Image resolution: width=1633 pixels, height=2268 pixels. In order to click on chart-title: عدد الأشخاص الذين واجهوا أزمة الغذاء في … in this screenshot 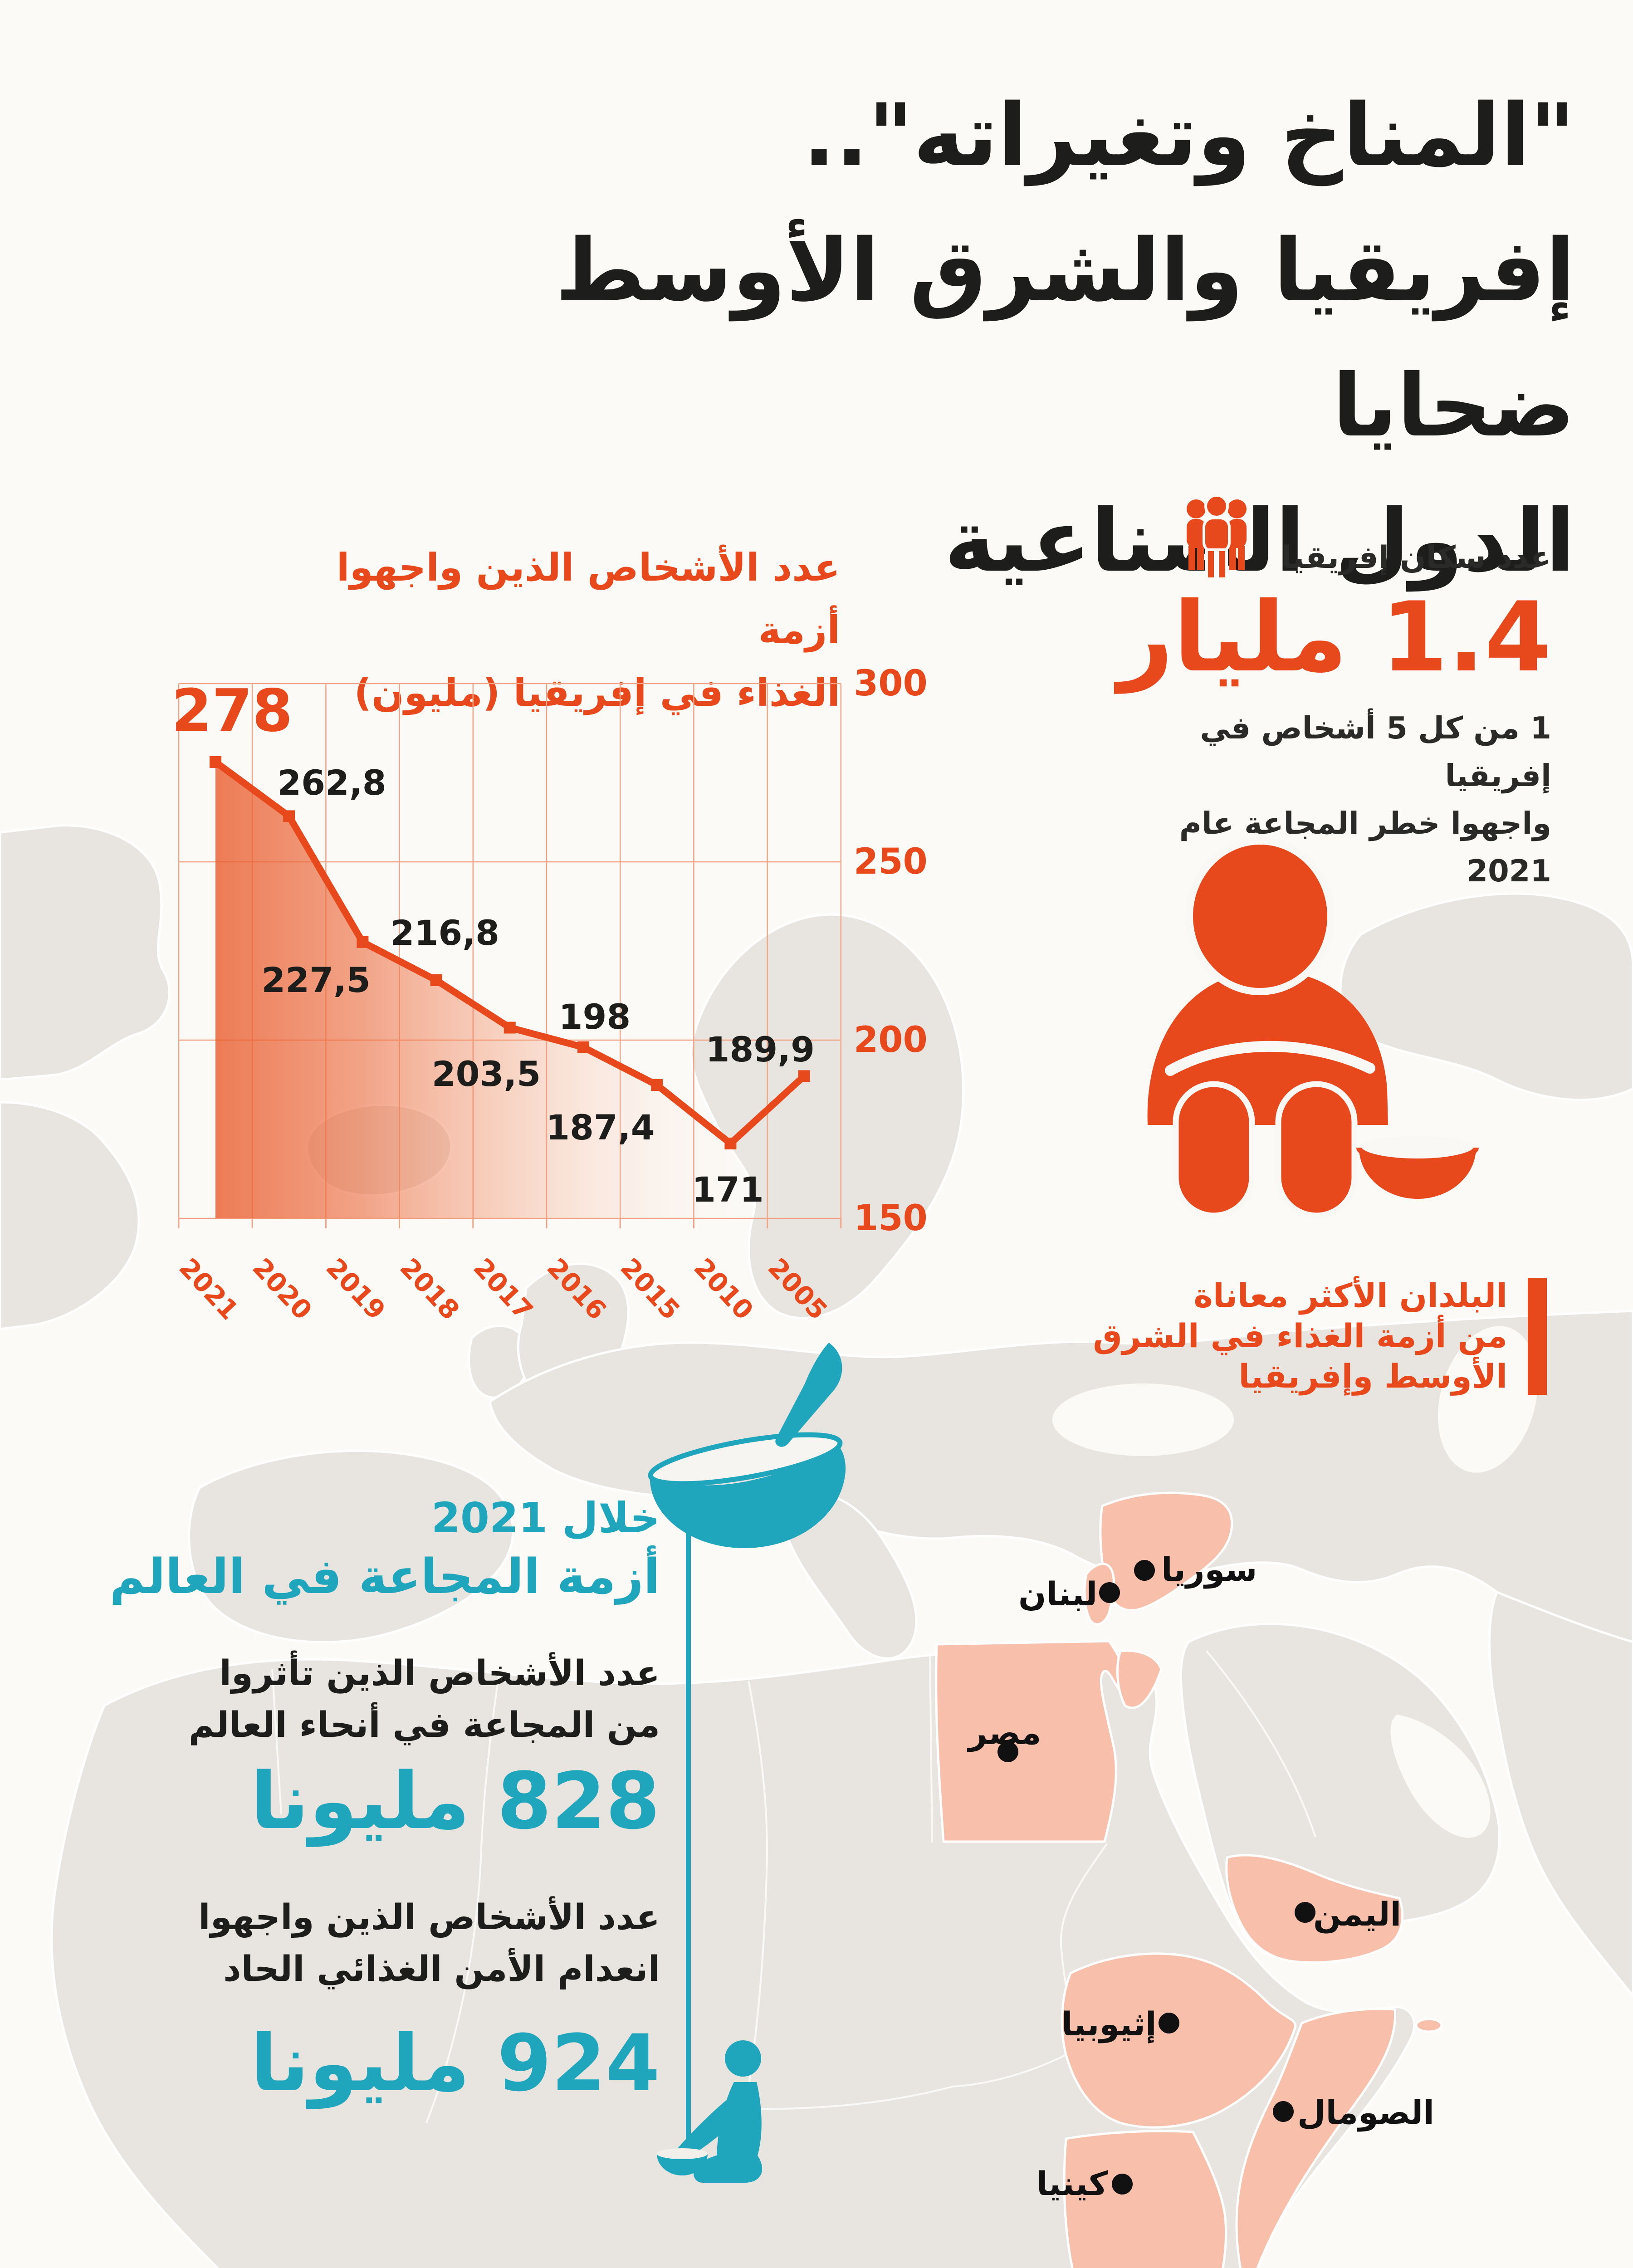, I will do `click(545, 630)`.